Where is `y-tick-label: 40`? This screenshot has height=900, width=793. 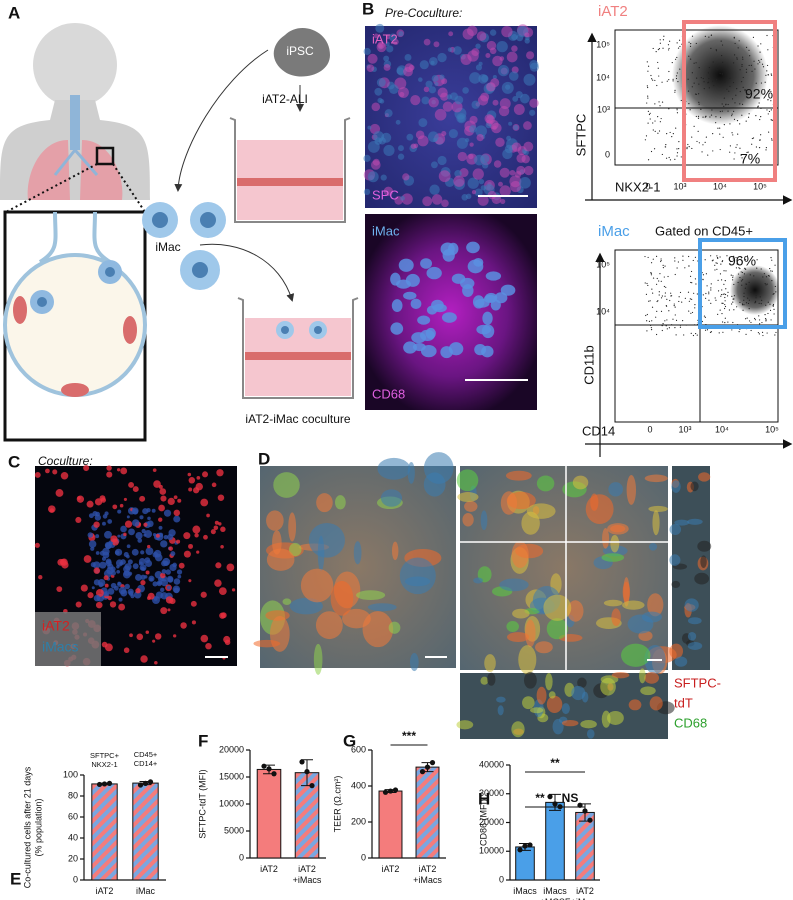 y-tick-label: 40 is located at coordinates (73, 837).